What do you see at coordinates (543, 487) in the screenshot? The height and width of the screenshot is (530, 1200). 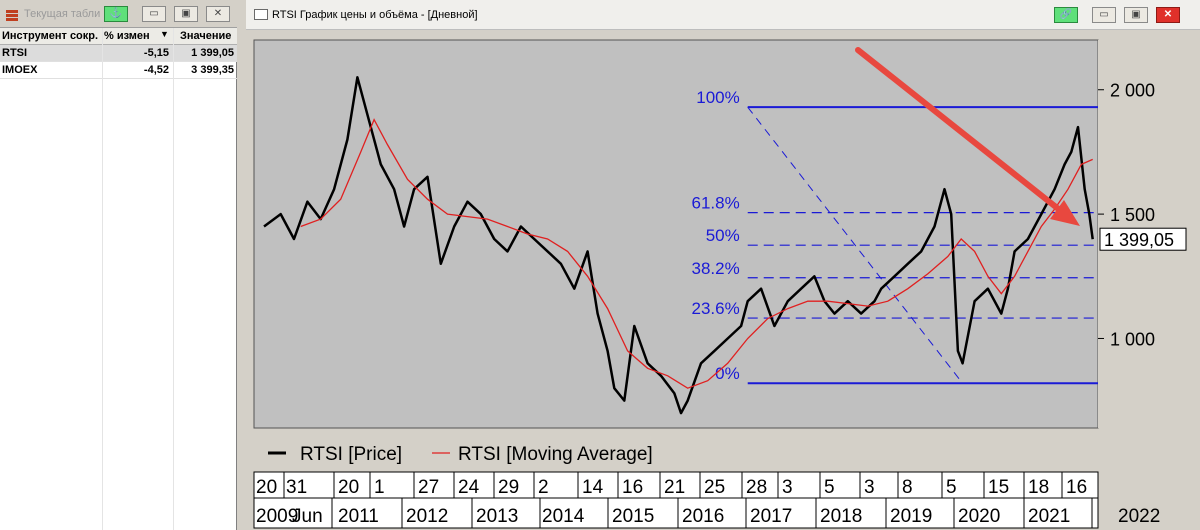 I see `x-axis-day-label: 2` at bounding box center [543, 487].